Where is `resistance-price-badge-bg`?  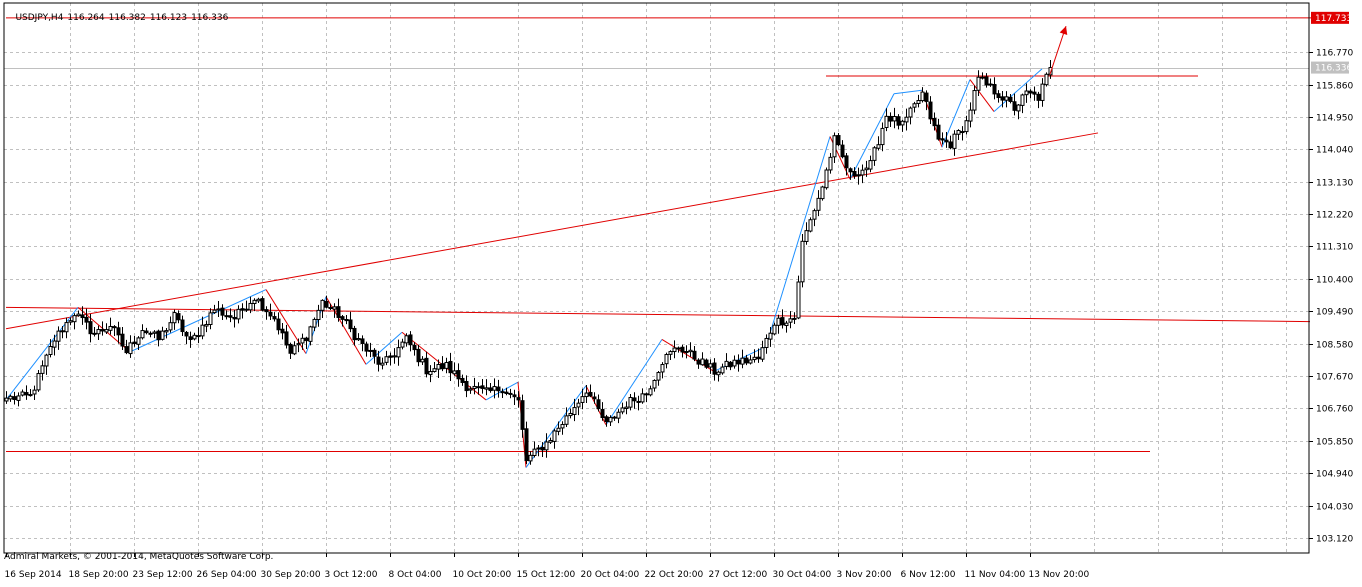 resistance-price-badge-bg is located at coordinates (1330, 17).